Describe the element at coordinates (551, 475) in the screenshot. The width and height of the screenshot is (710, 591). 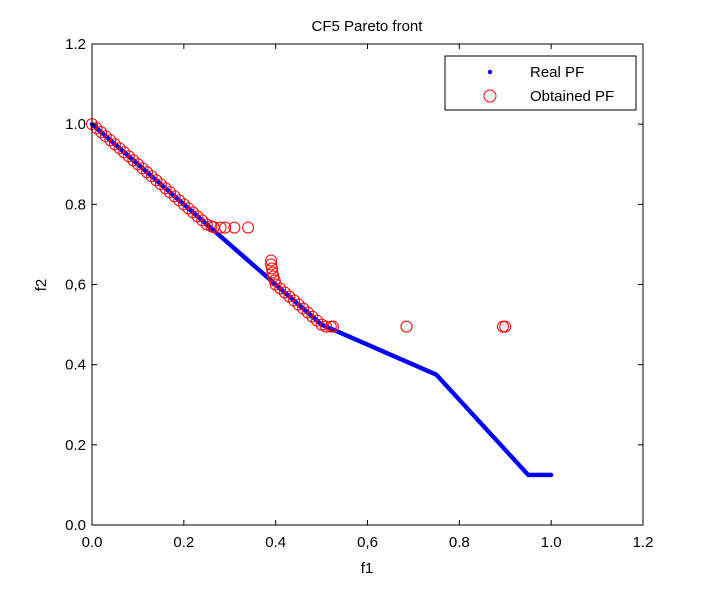
I see `real-pf-point` at that location.